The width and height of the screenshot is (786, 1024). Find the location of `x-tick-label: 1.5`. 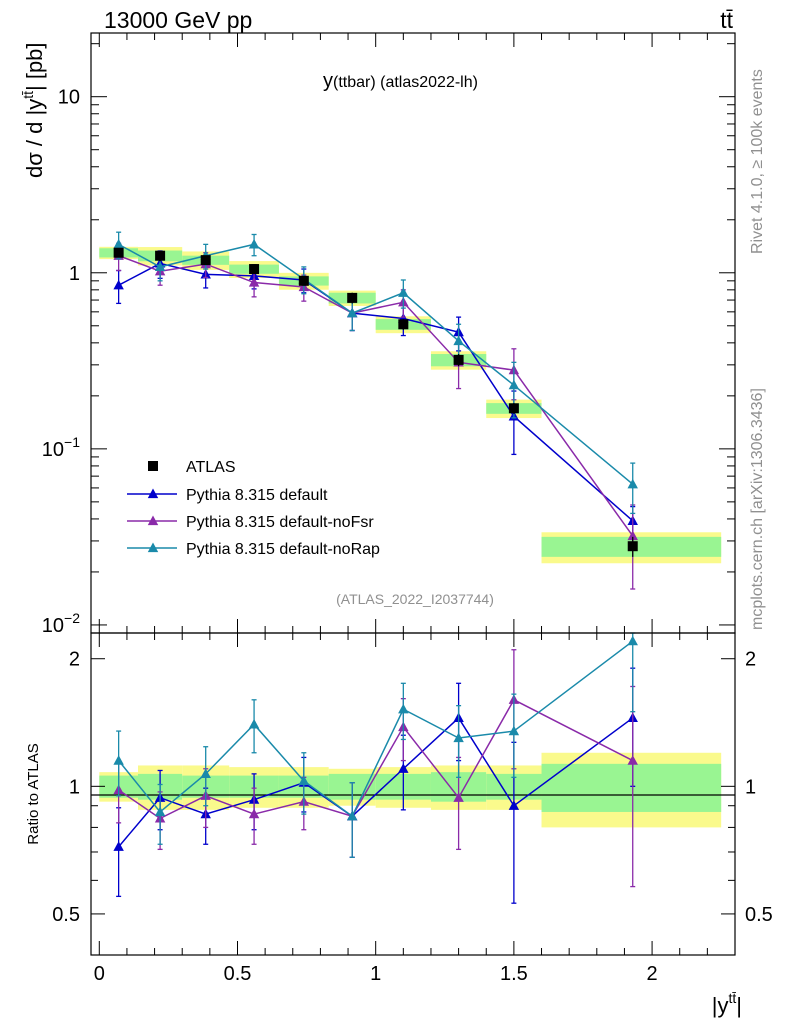

x-tick-label: 1.5 is located at coordinates (514, 974).